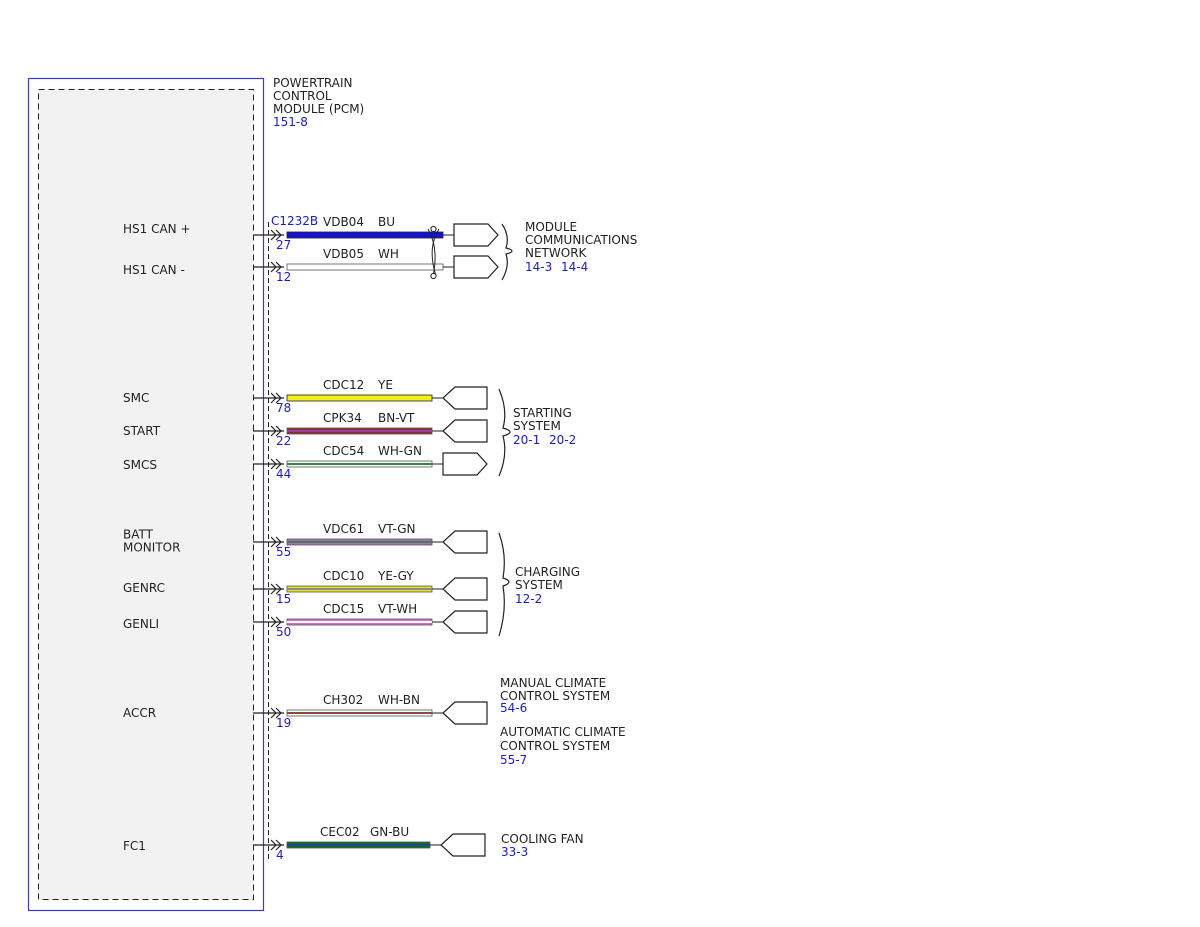 Image resolution: width=1200 pixels, height=927 pixels. I want to click on wire-vdc61, so click(359, 542).